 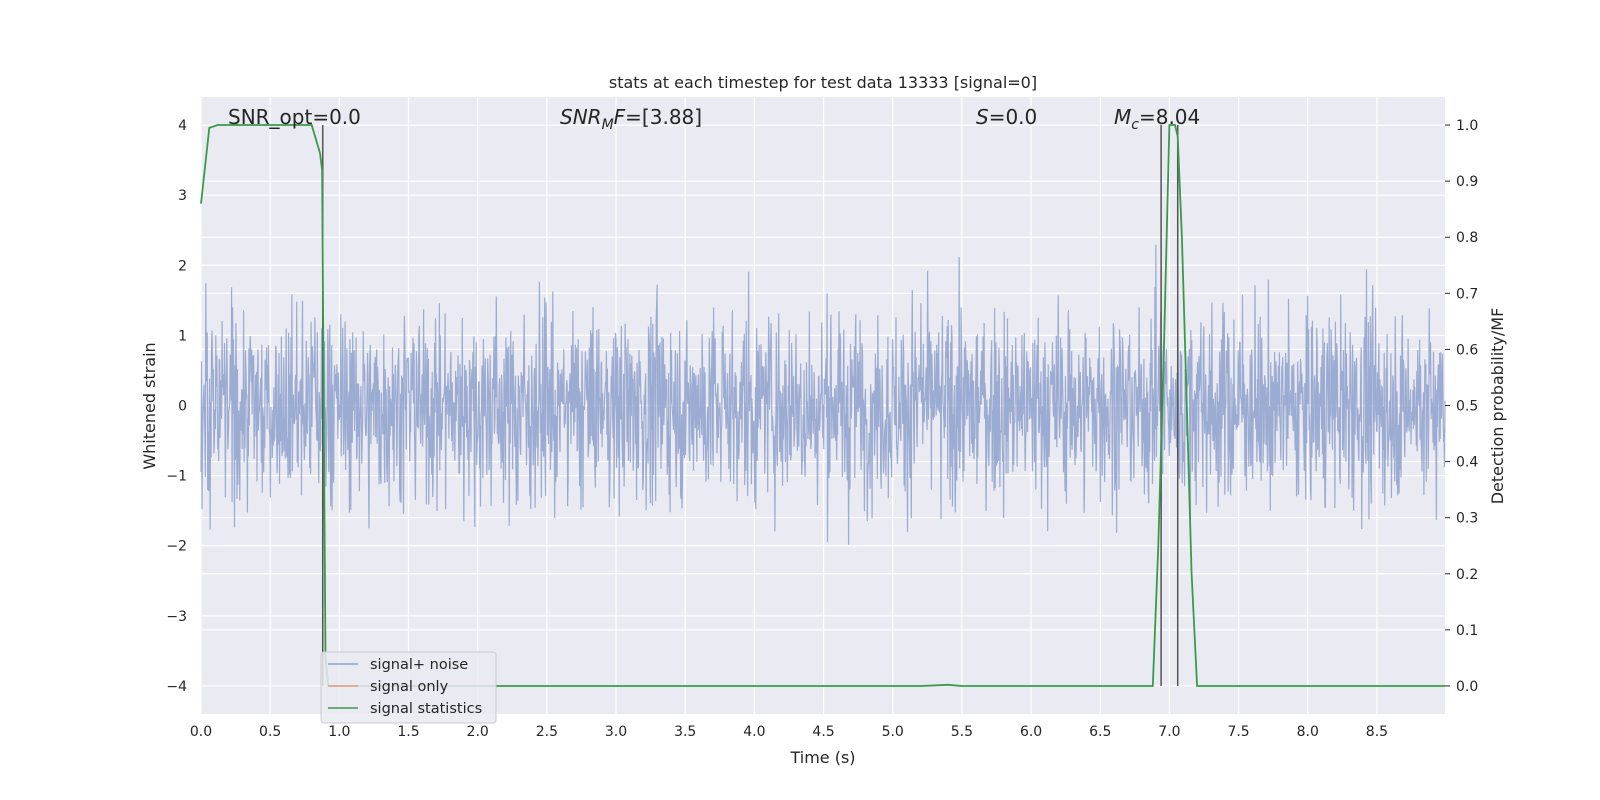 What do you see at coordinates (1467, 182) in the screenshot?
I see `y-tick-right-label: 0.9` at bounding box center [1467, 182].